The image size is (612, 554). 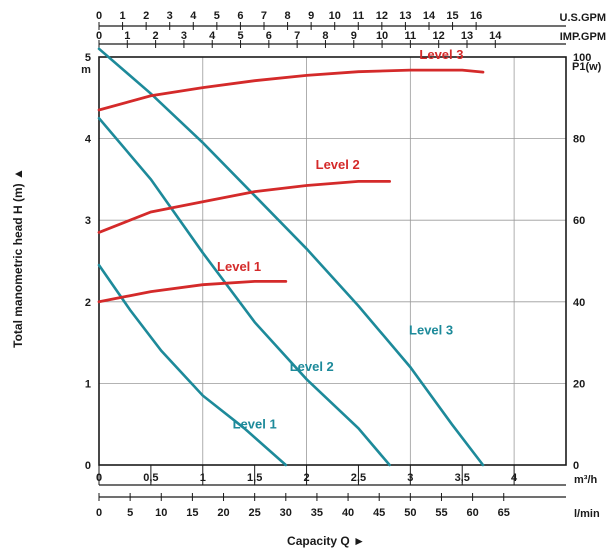 What do you see at coordinates (269, 36) in the screenshot?
I see `impgpm-tick-label: 6` at bounding box center [269, 36].